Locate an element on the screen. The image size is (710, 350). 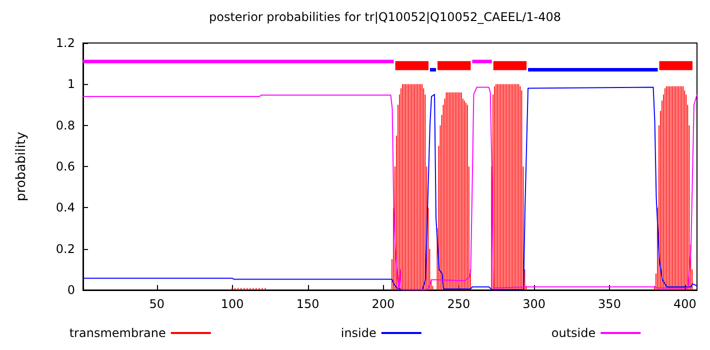
y-tick-label: 1.2 is located at coordinates (65, 43).